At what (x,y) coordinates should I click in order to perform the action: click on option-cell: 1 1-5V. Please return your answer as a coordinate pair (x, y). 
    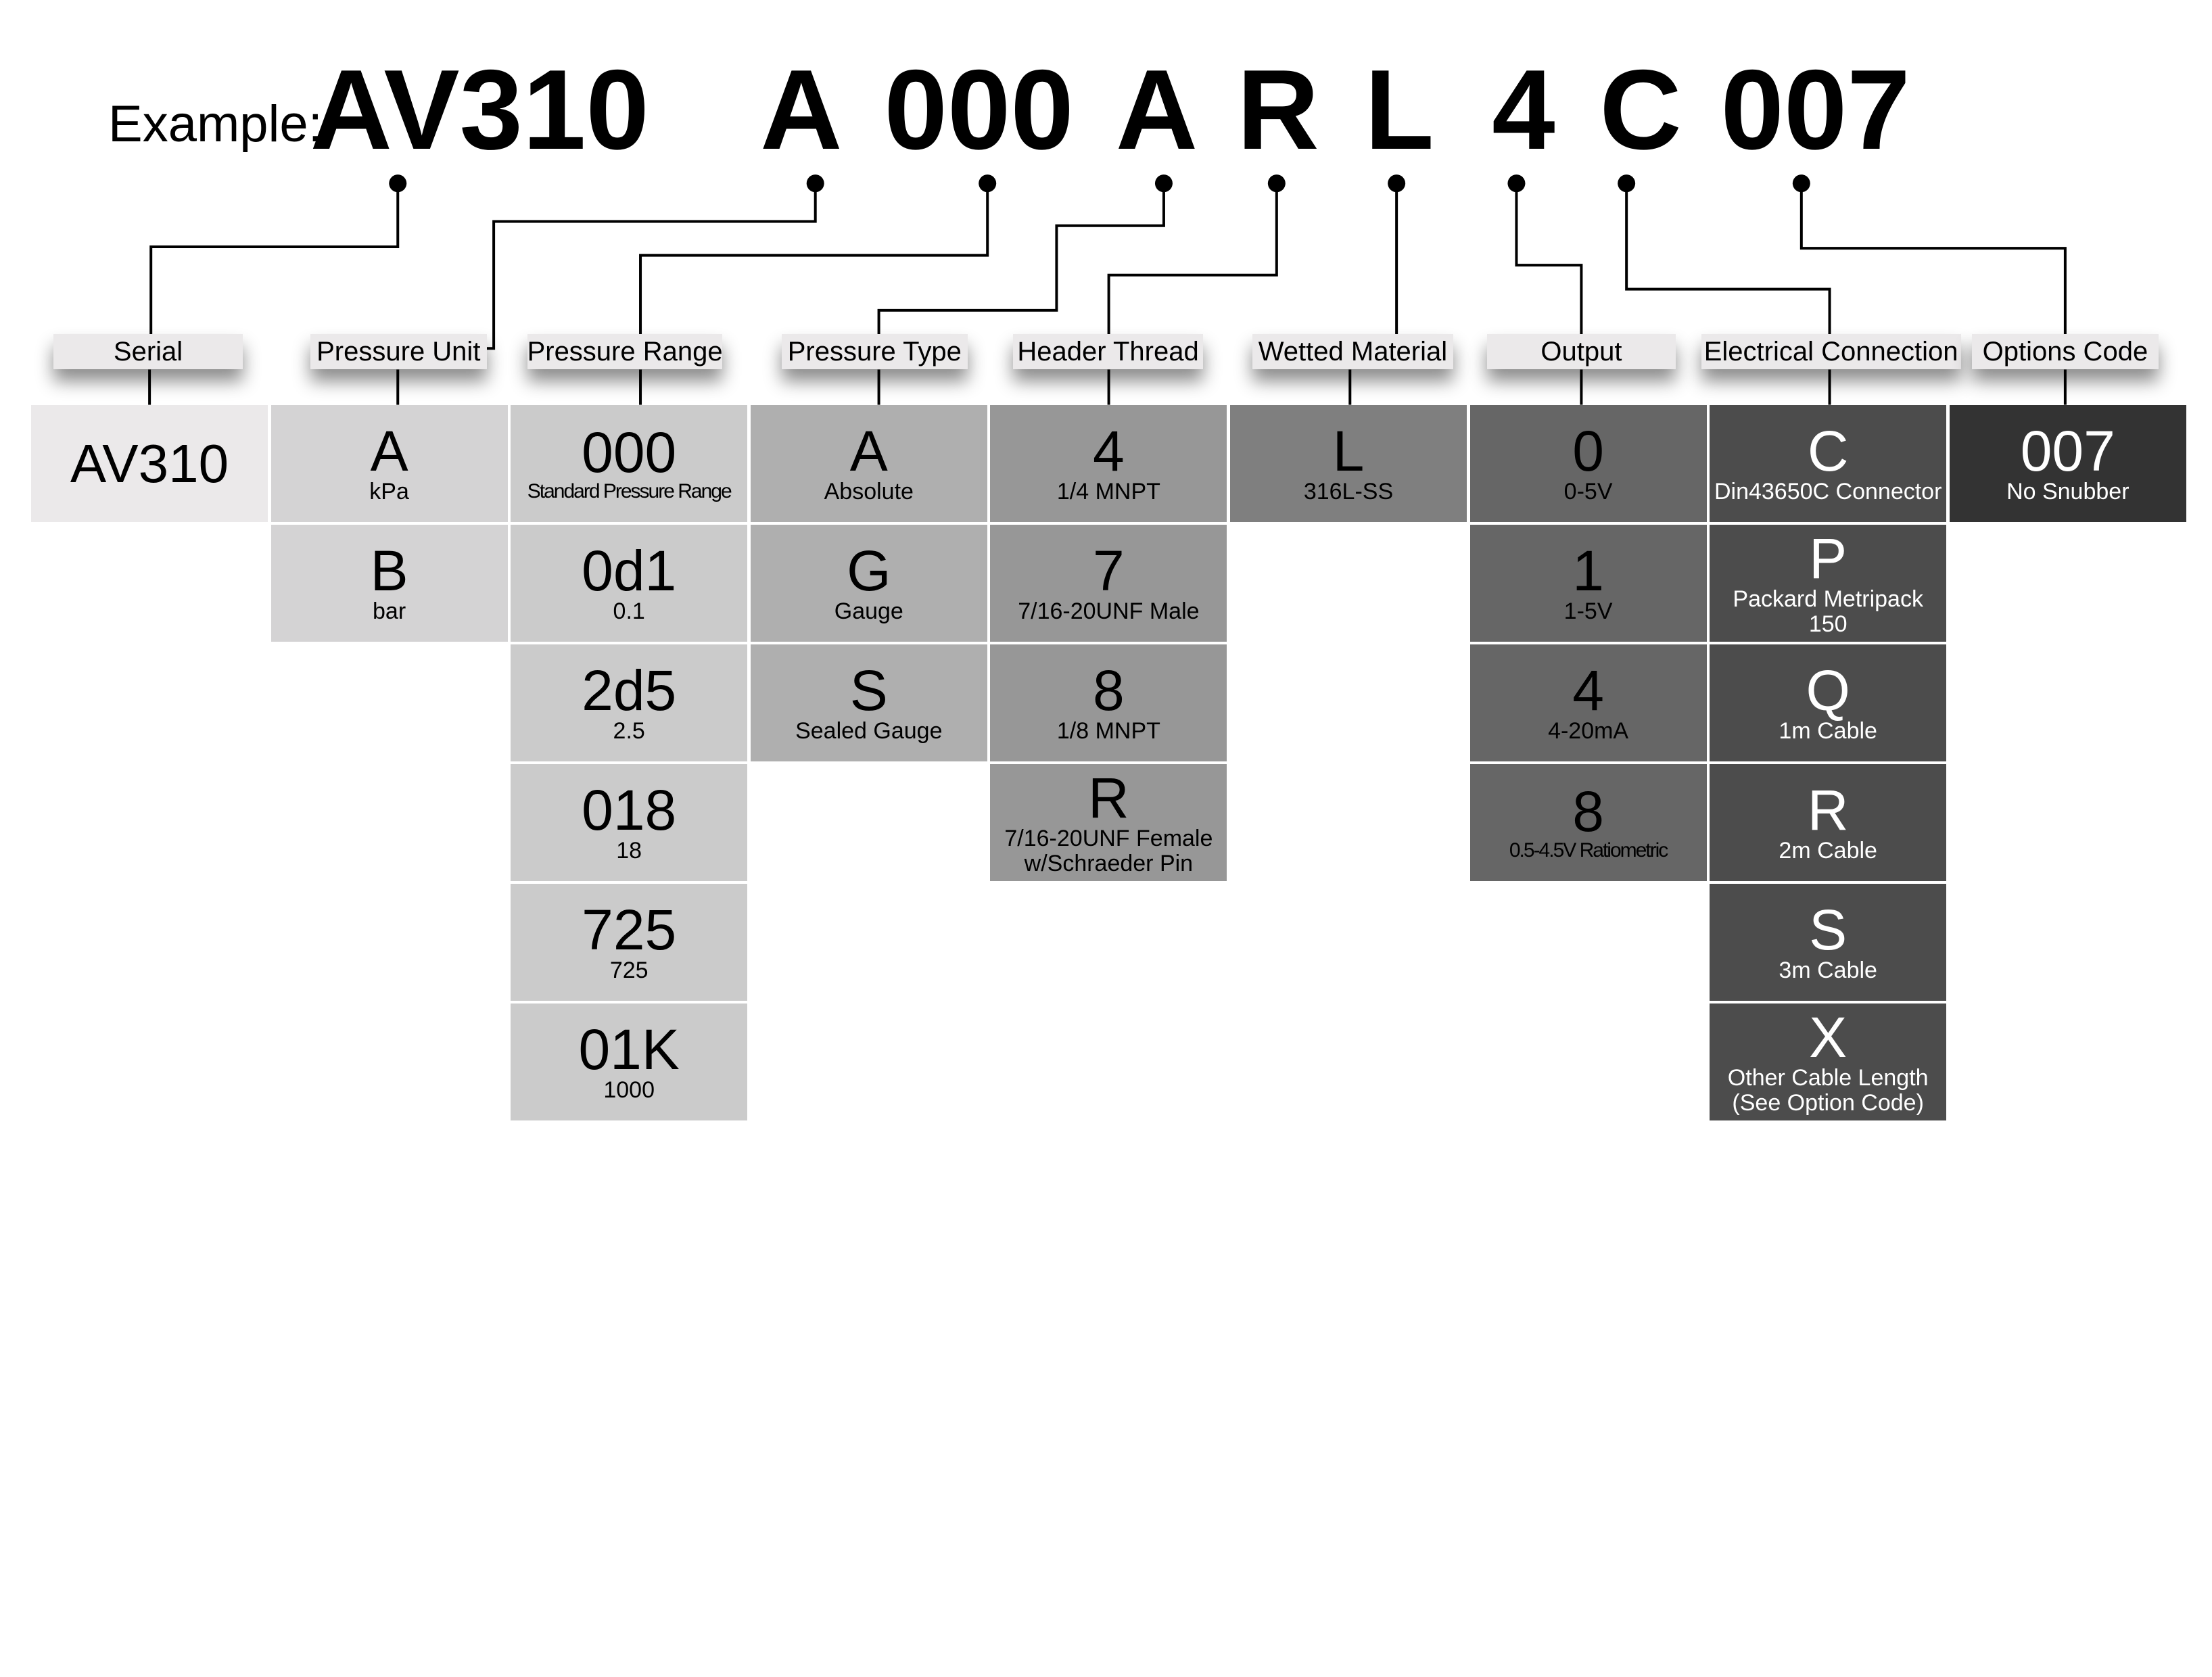
    Looking at the image, I should click on (1588, 584).